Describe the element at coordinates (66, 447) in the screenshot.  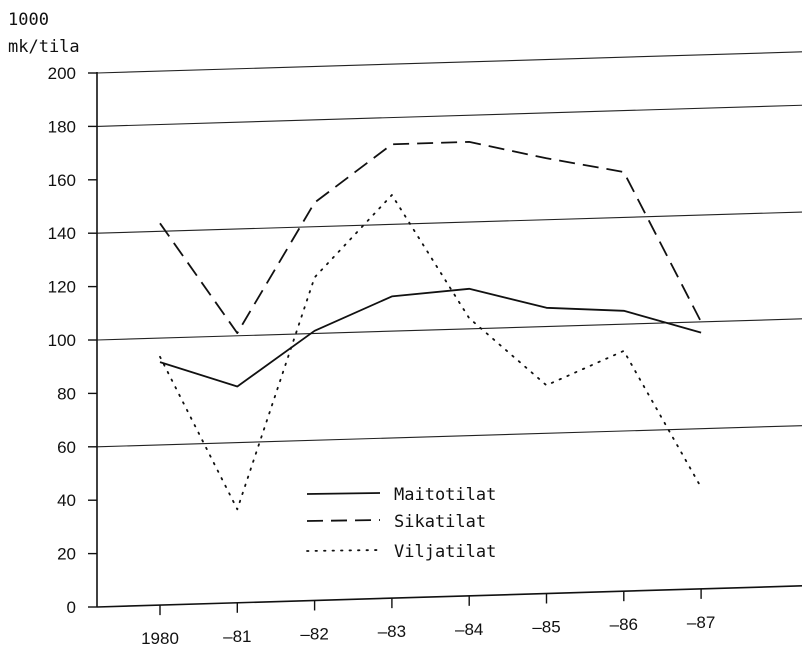
I see `y-tick-label: 60` at that location.